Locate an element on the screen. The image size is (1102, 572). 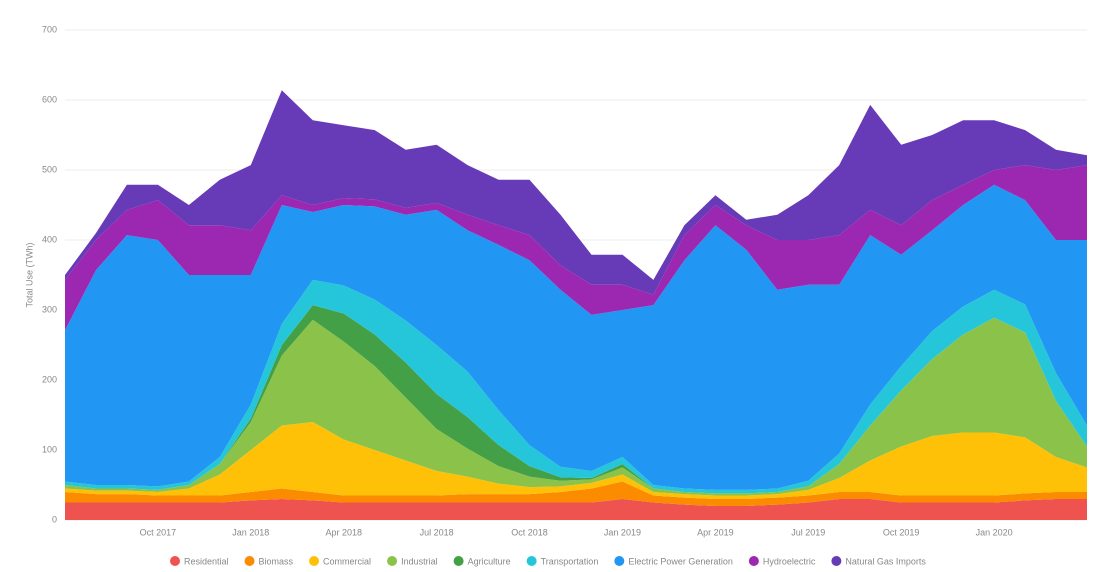
y-tick-label: 300 is located at coordinates (49, 309).